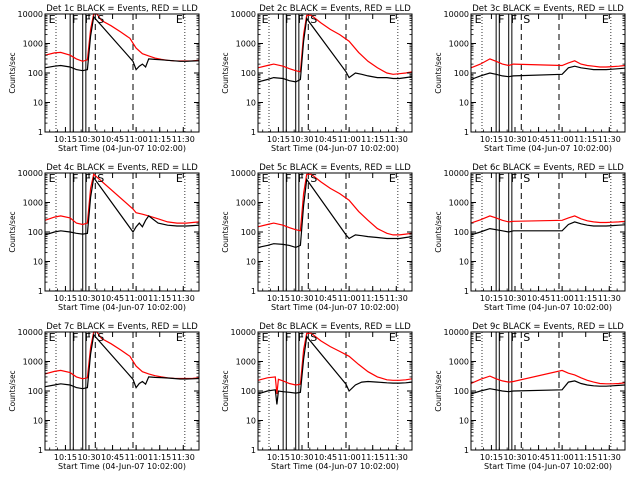 This screenshot has height=480, width=640. What do you see at coordinates (122, 9) in the screenshot?
I see `panel-title: Det 1c BLACK = Events, RED = LLD` at bounding box center [122, 9].